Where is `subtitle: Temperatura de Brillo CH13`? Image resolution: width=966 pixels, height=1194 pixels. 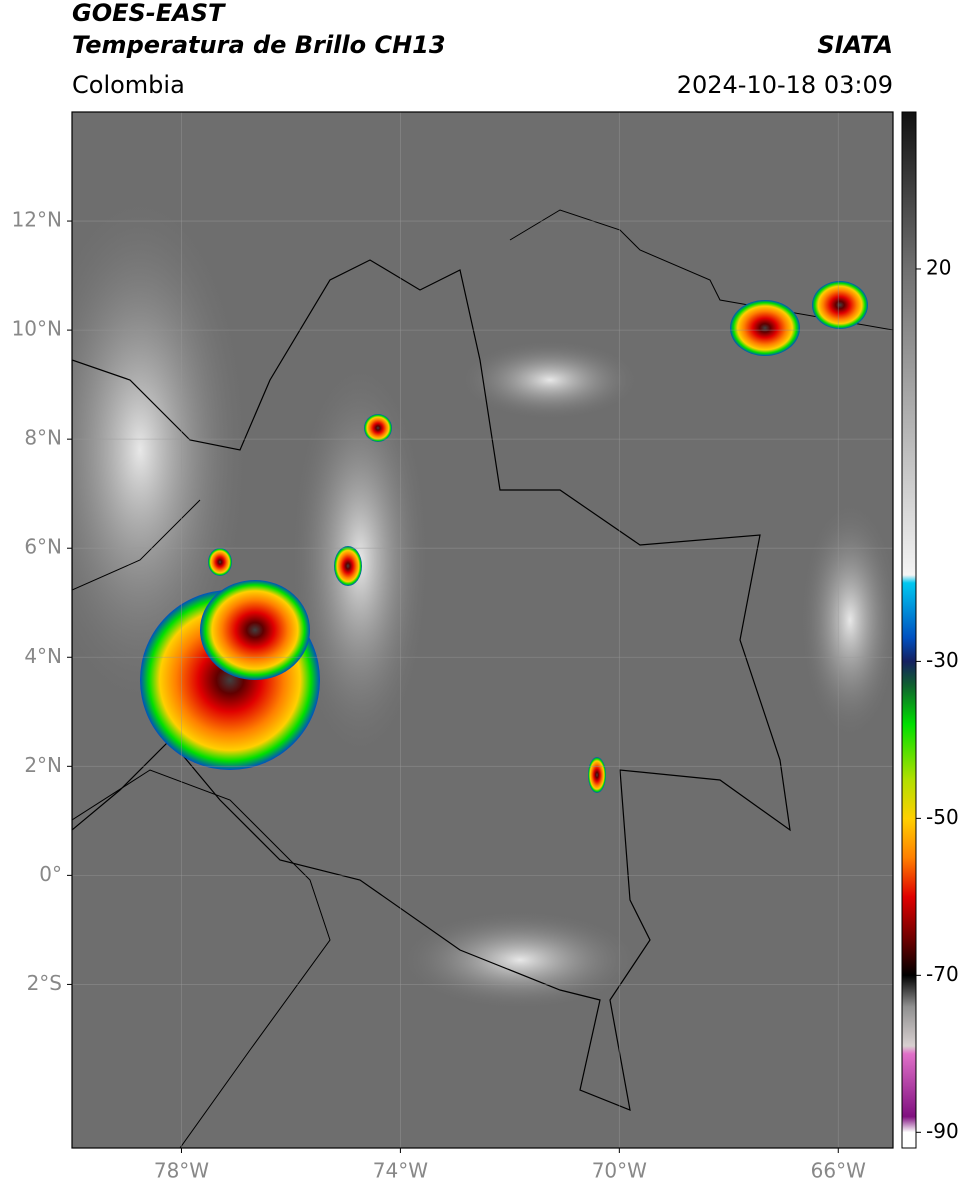
subtitle: Temperatura de Brillo CH13 is located at coordinates (259, 45).